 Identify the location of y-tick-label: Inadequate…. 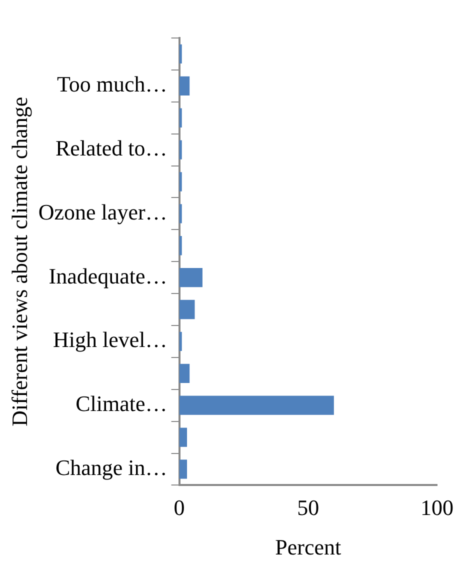
(108, 275).